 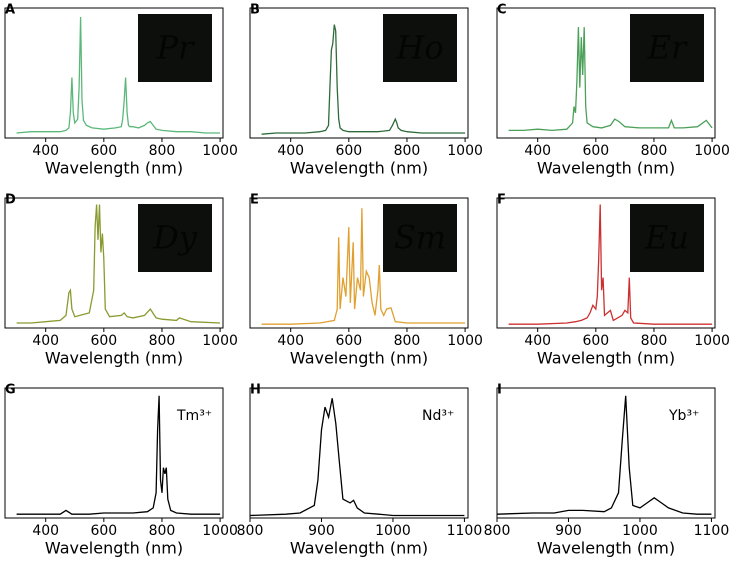 I want to click on annotation: Yb³⁺, so click(x=683, y=416).